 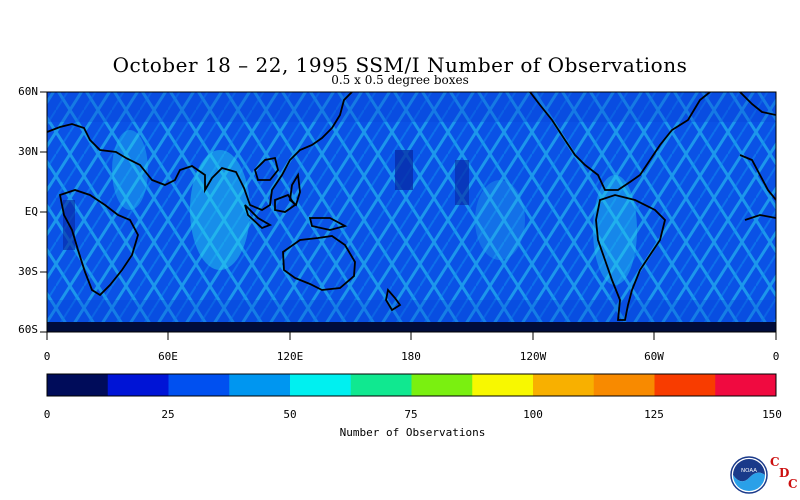 I want to click on colorbar-tick: 100, so click(x=533, y=414).